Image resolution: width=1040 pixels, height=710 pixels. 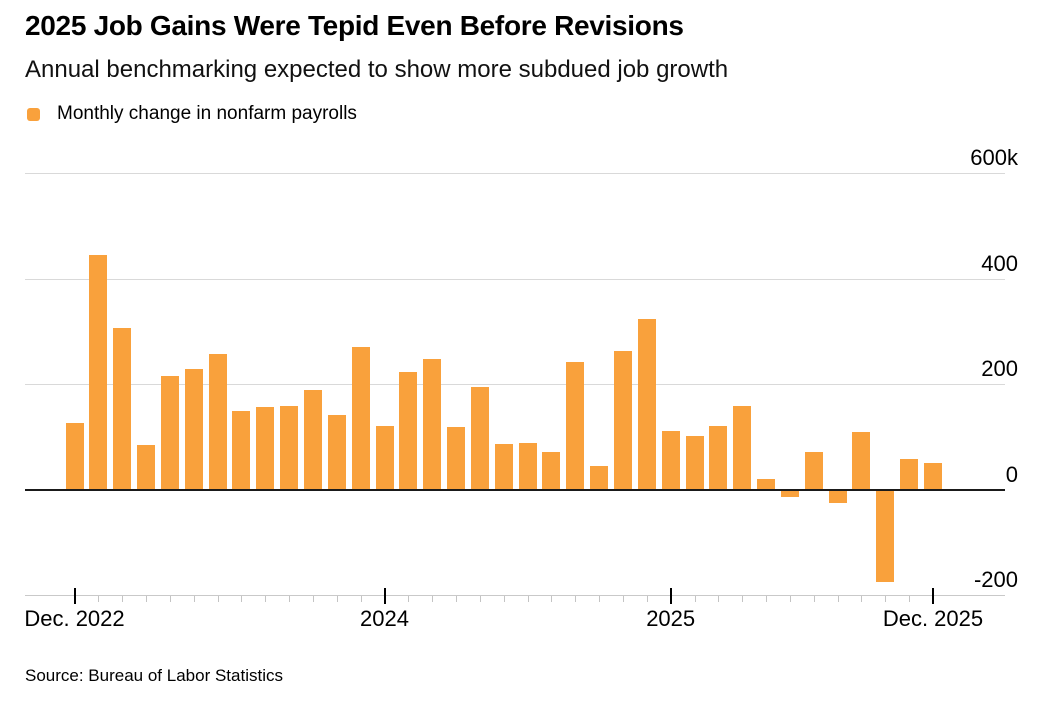 I want to click on y-axis-label: -200, so click(x=995, y=579).